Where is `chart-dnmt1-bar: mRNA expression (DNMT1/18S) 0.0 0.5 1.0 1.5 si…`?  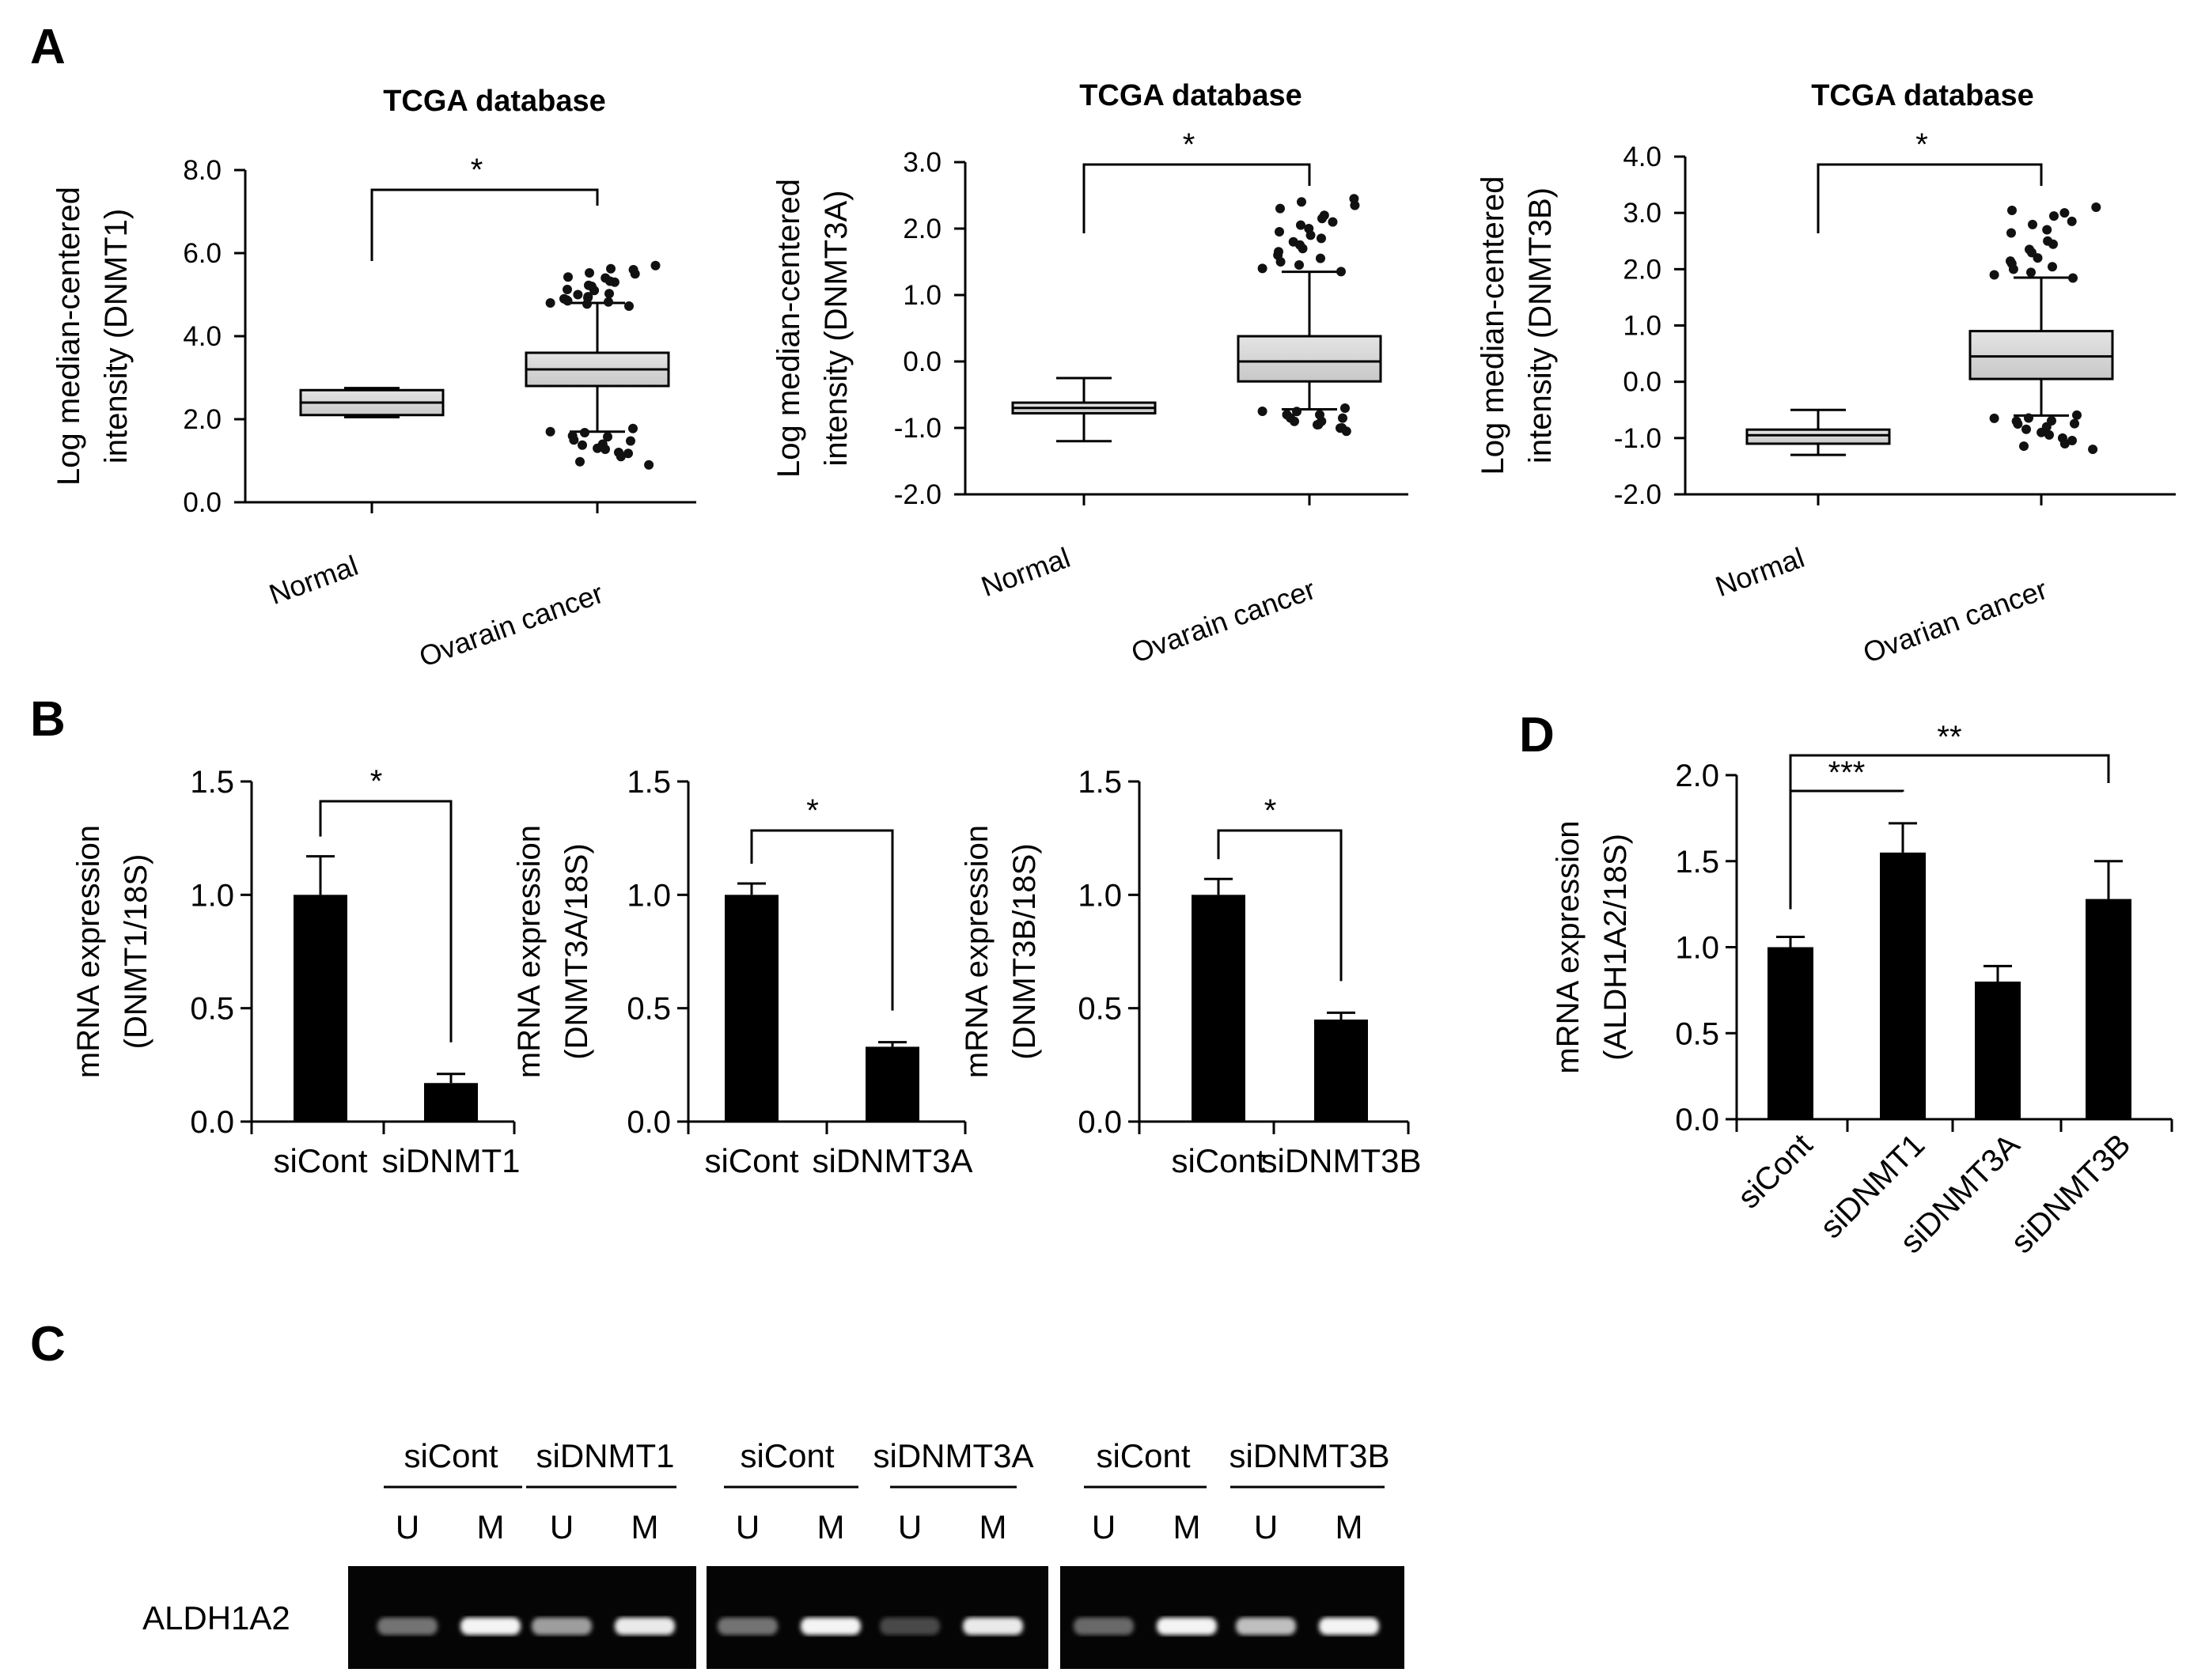
chart-dnmt1-bar: mRNA expression (DNMT1/18S) 0.0 0.5 1.0 1.5 si… is located at coordinates (296, 971).